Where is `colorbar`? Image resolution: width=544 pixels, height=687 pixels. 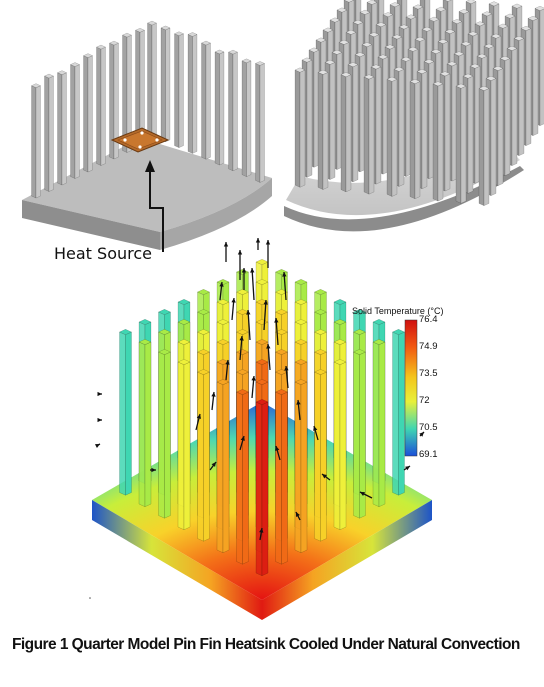 colorbar is located at coordinates (411, 388).